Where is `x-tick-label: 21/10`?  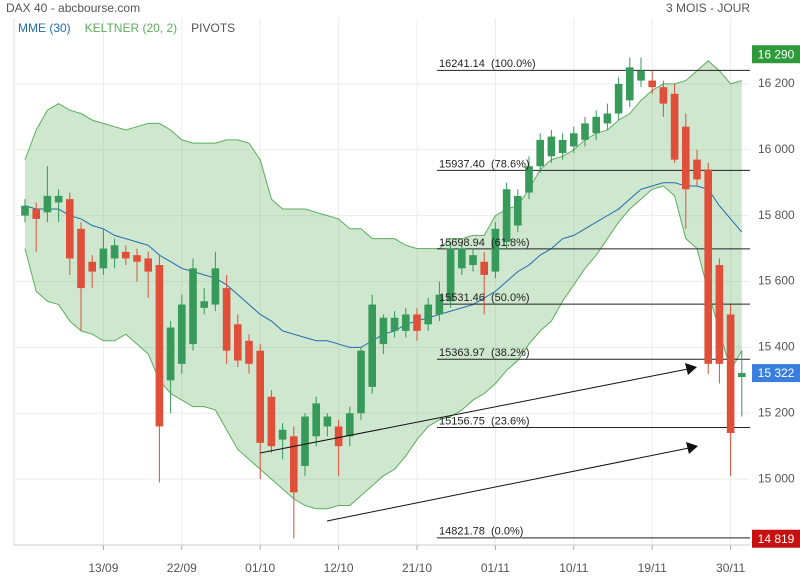 x-tick-label: 21/10 is located at coordinates (417, 568).